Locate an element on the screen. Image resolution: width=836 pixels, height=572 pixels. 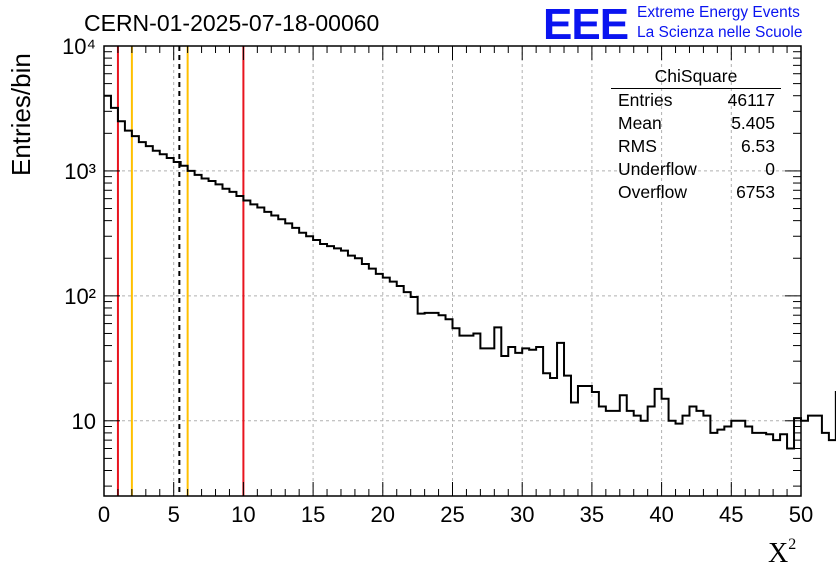
x-axis-label: X2 is located at coordinates (782, 552).